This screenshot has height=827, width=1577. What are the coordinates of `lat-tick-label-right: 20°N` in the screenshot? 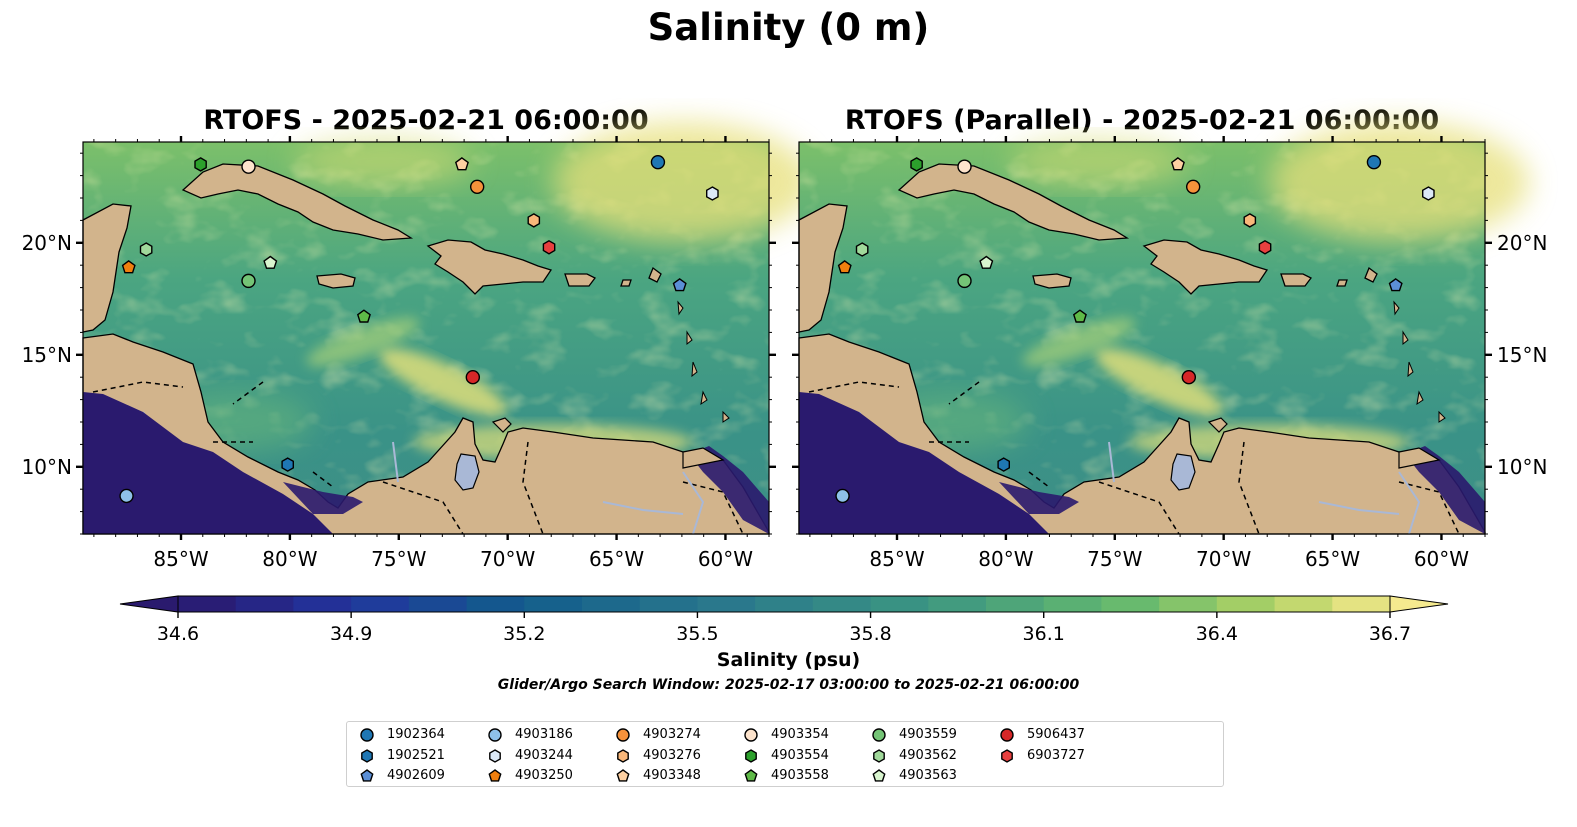 It's located at (1522, 243).